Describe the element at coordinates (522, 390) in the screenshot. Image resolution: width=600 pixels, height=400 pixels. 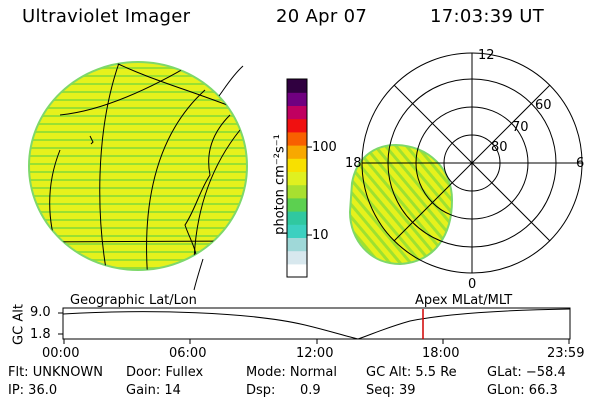
I see `glon-info: GLon: 66.3` at that location.